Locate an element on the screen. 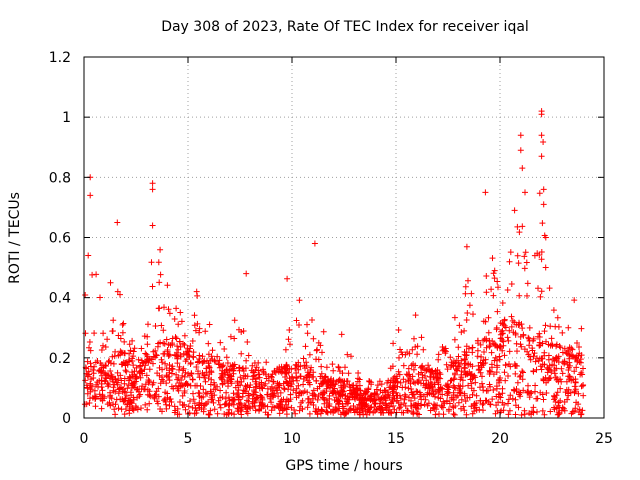 Image resolution: width=640 pixels, height=480 pixels. x-tick-labels: 0 5 10 15 20 25 is located at coordinates (346, 439).